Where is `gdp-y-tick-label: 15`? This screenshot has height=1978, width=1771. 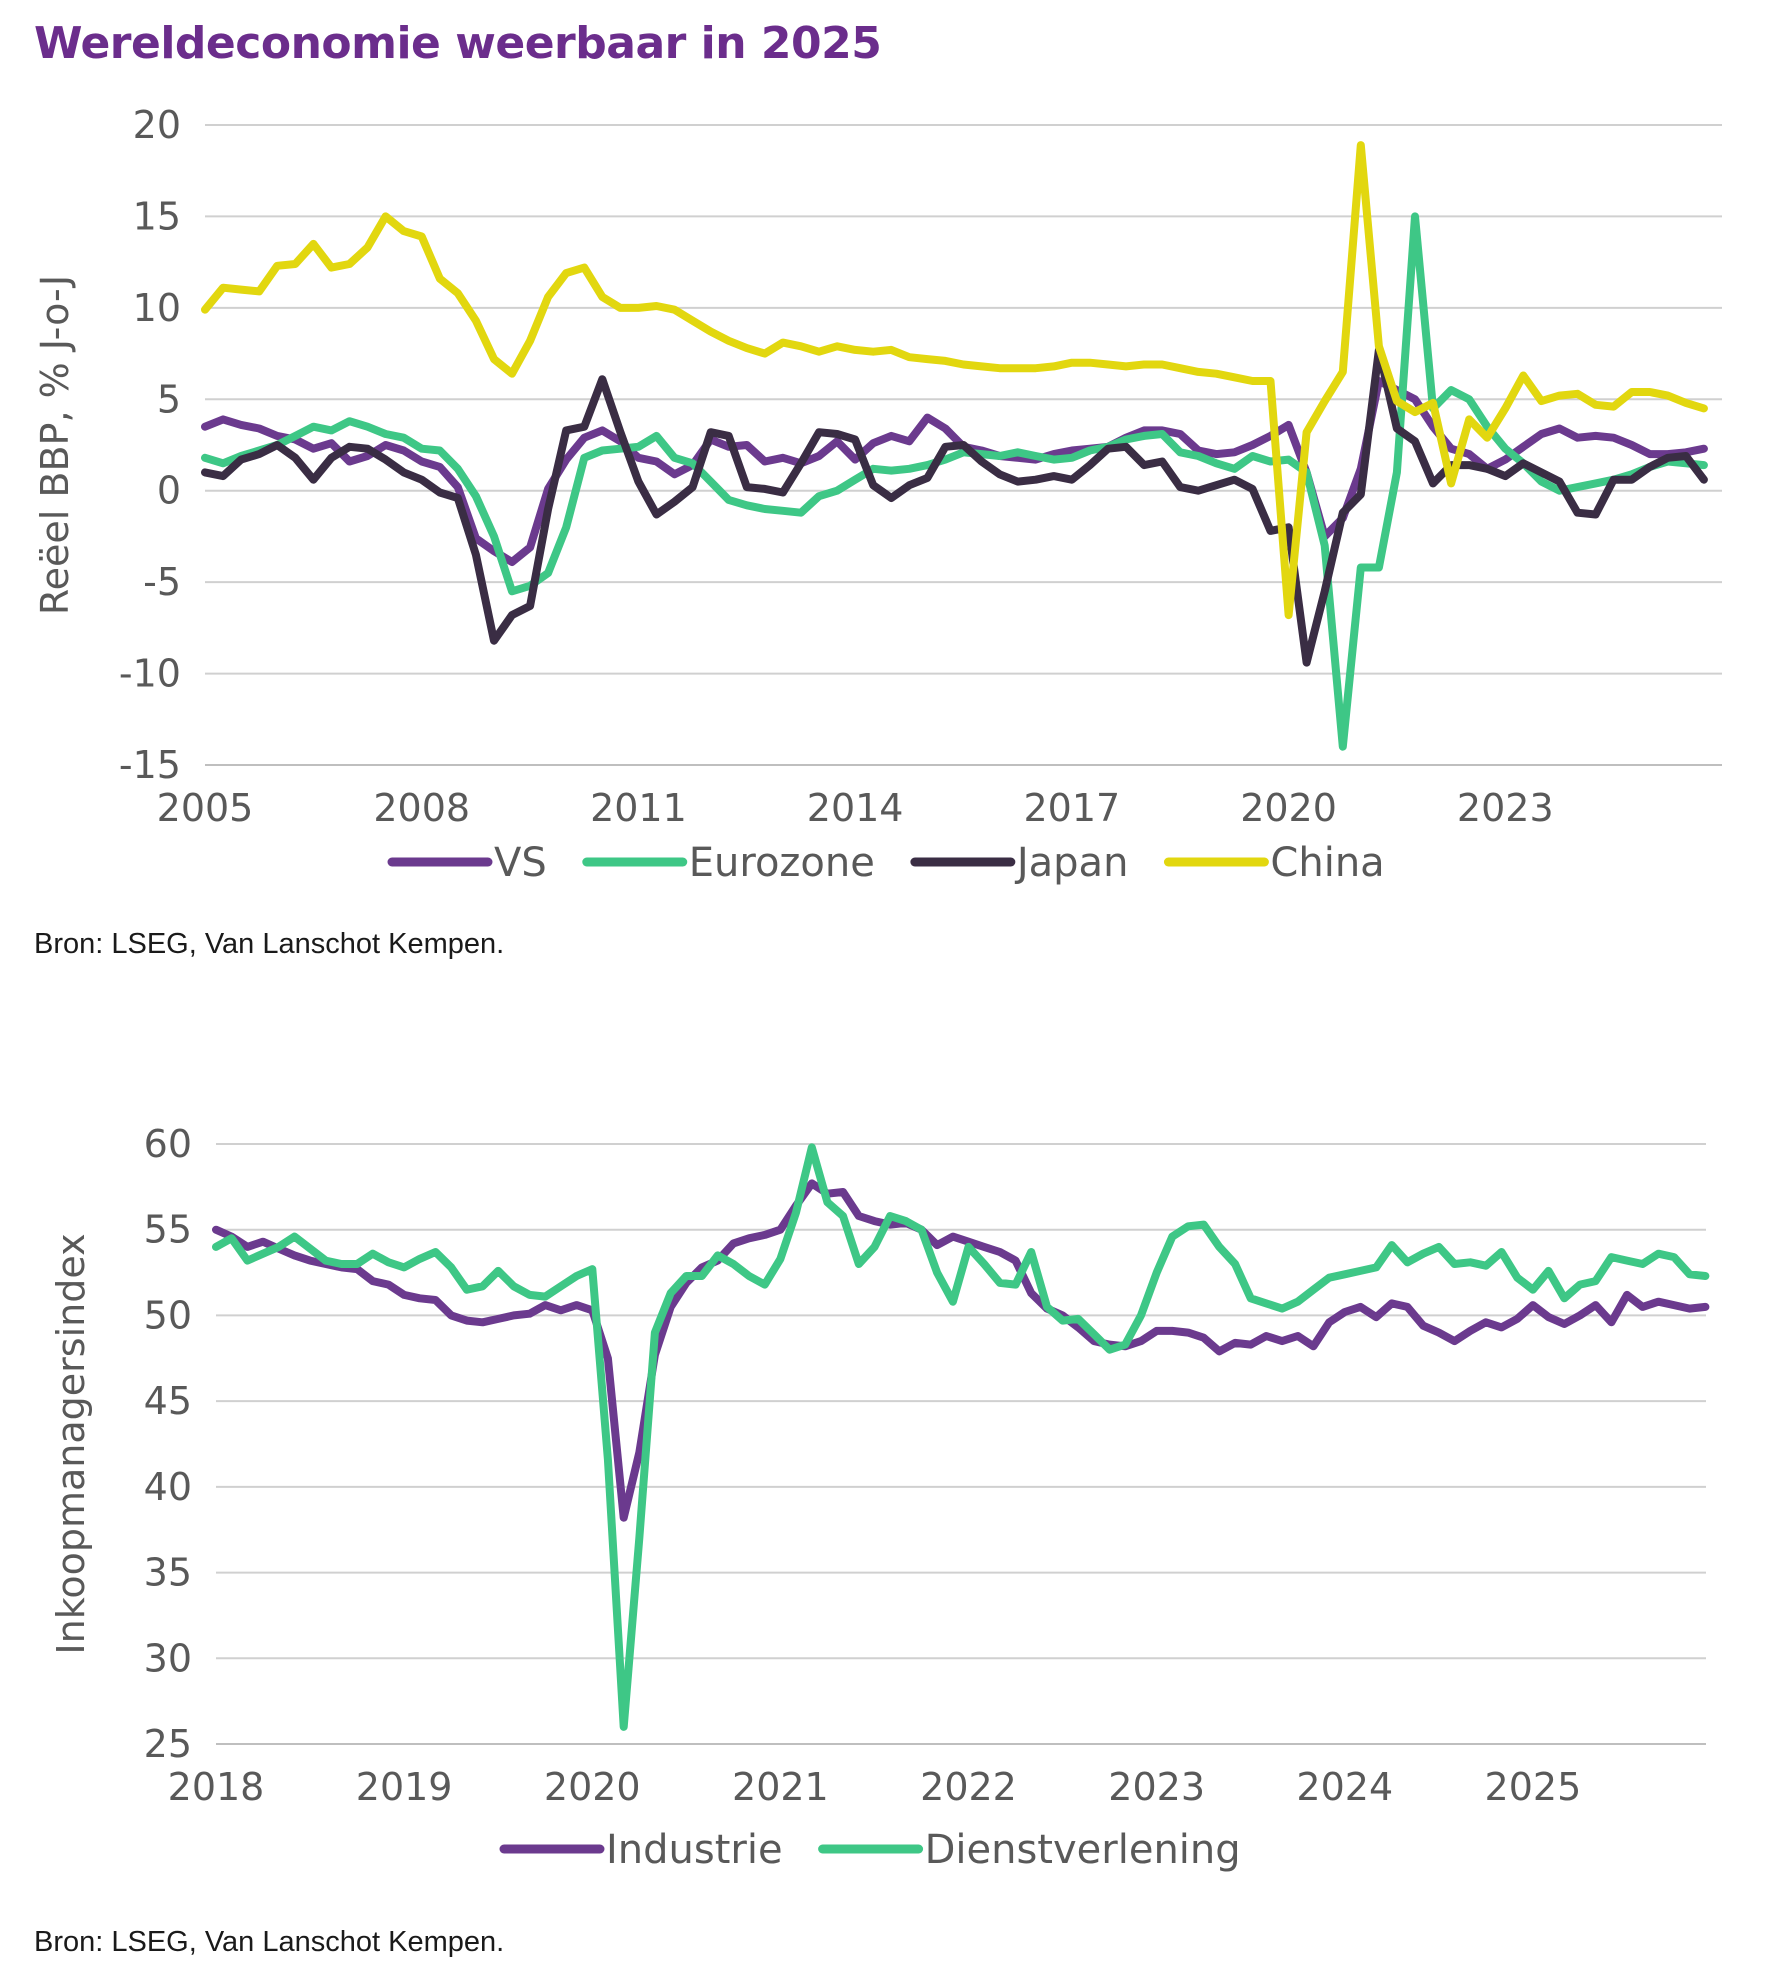 gdp-y-tick-label: 15 is located at coordinates (157, 216).